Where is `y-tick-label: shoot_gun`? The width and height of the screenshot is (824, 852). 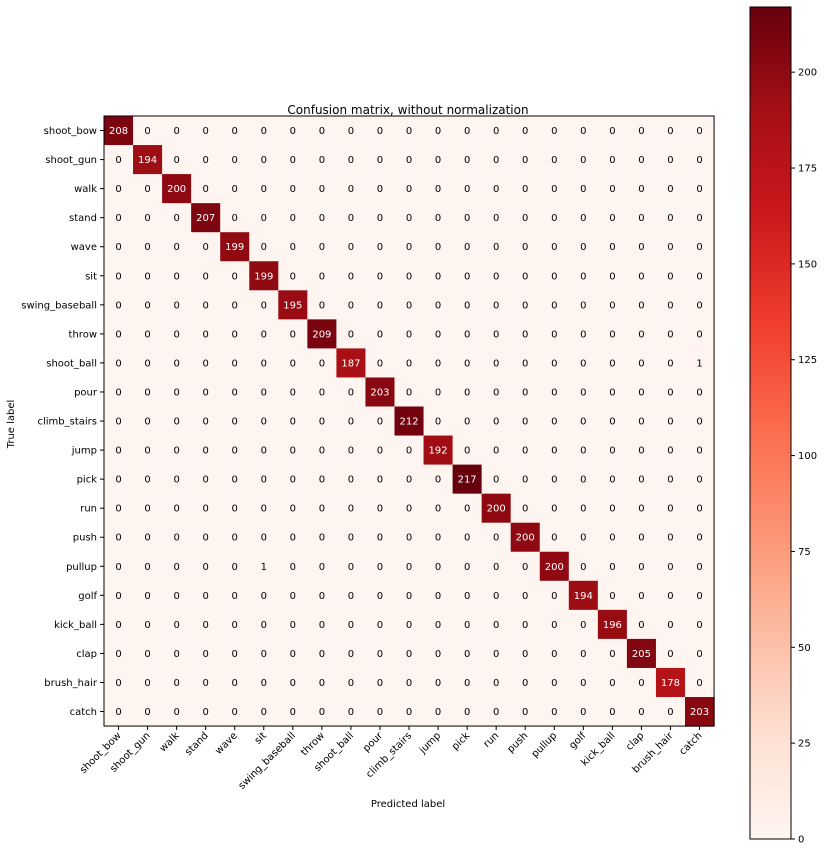
y-tick-label: shoot_gun is located at coordinates (71, 160).